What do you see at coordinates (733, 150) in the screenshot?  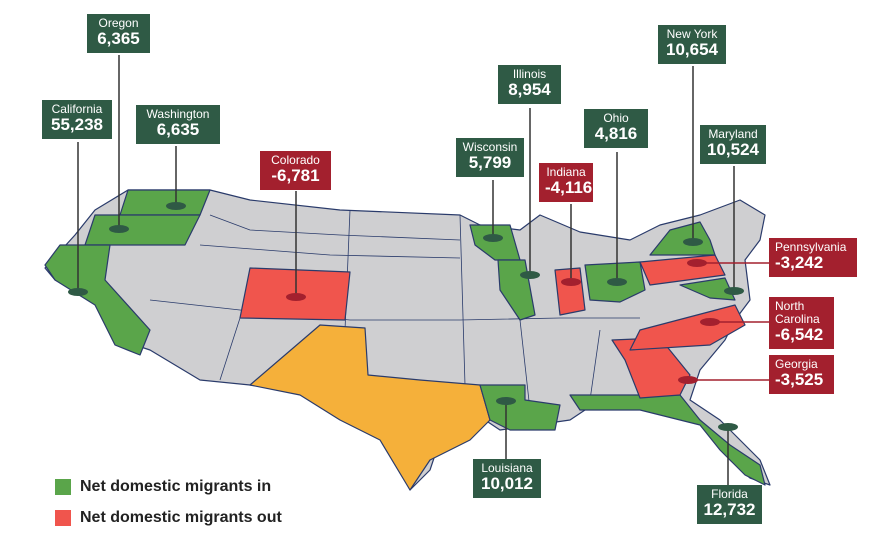 I see `state-value: 10,524` at bounding box center [733, 150].